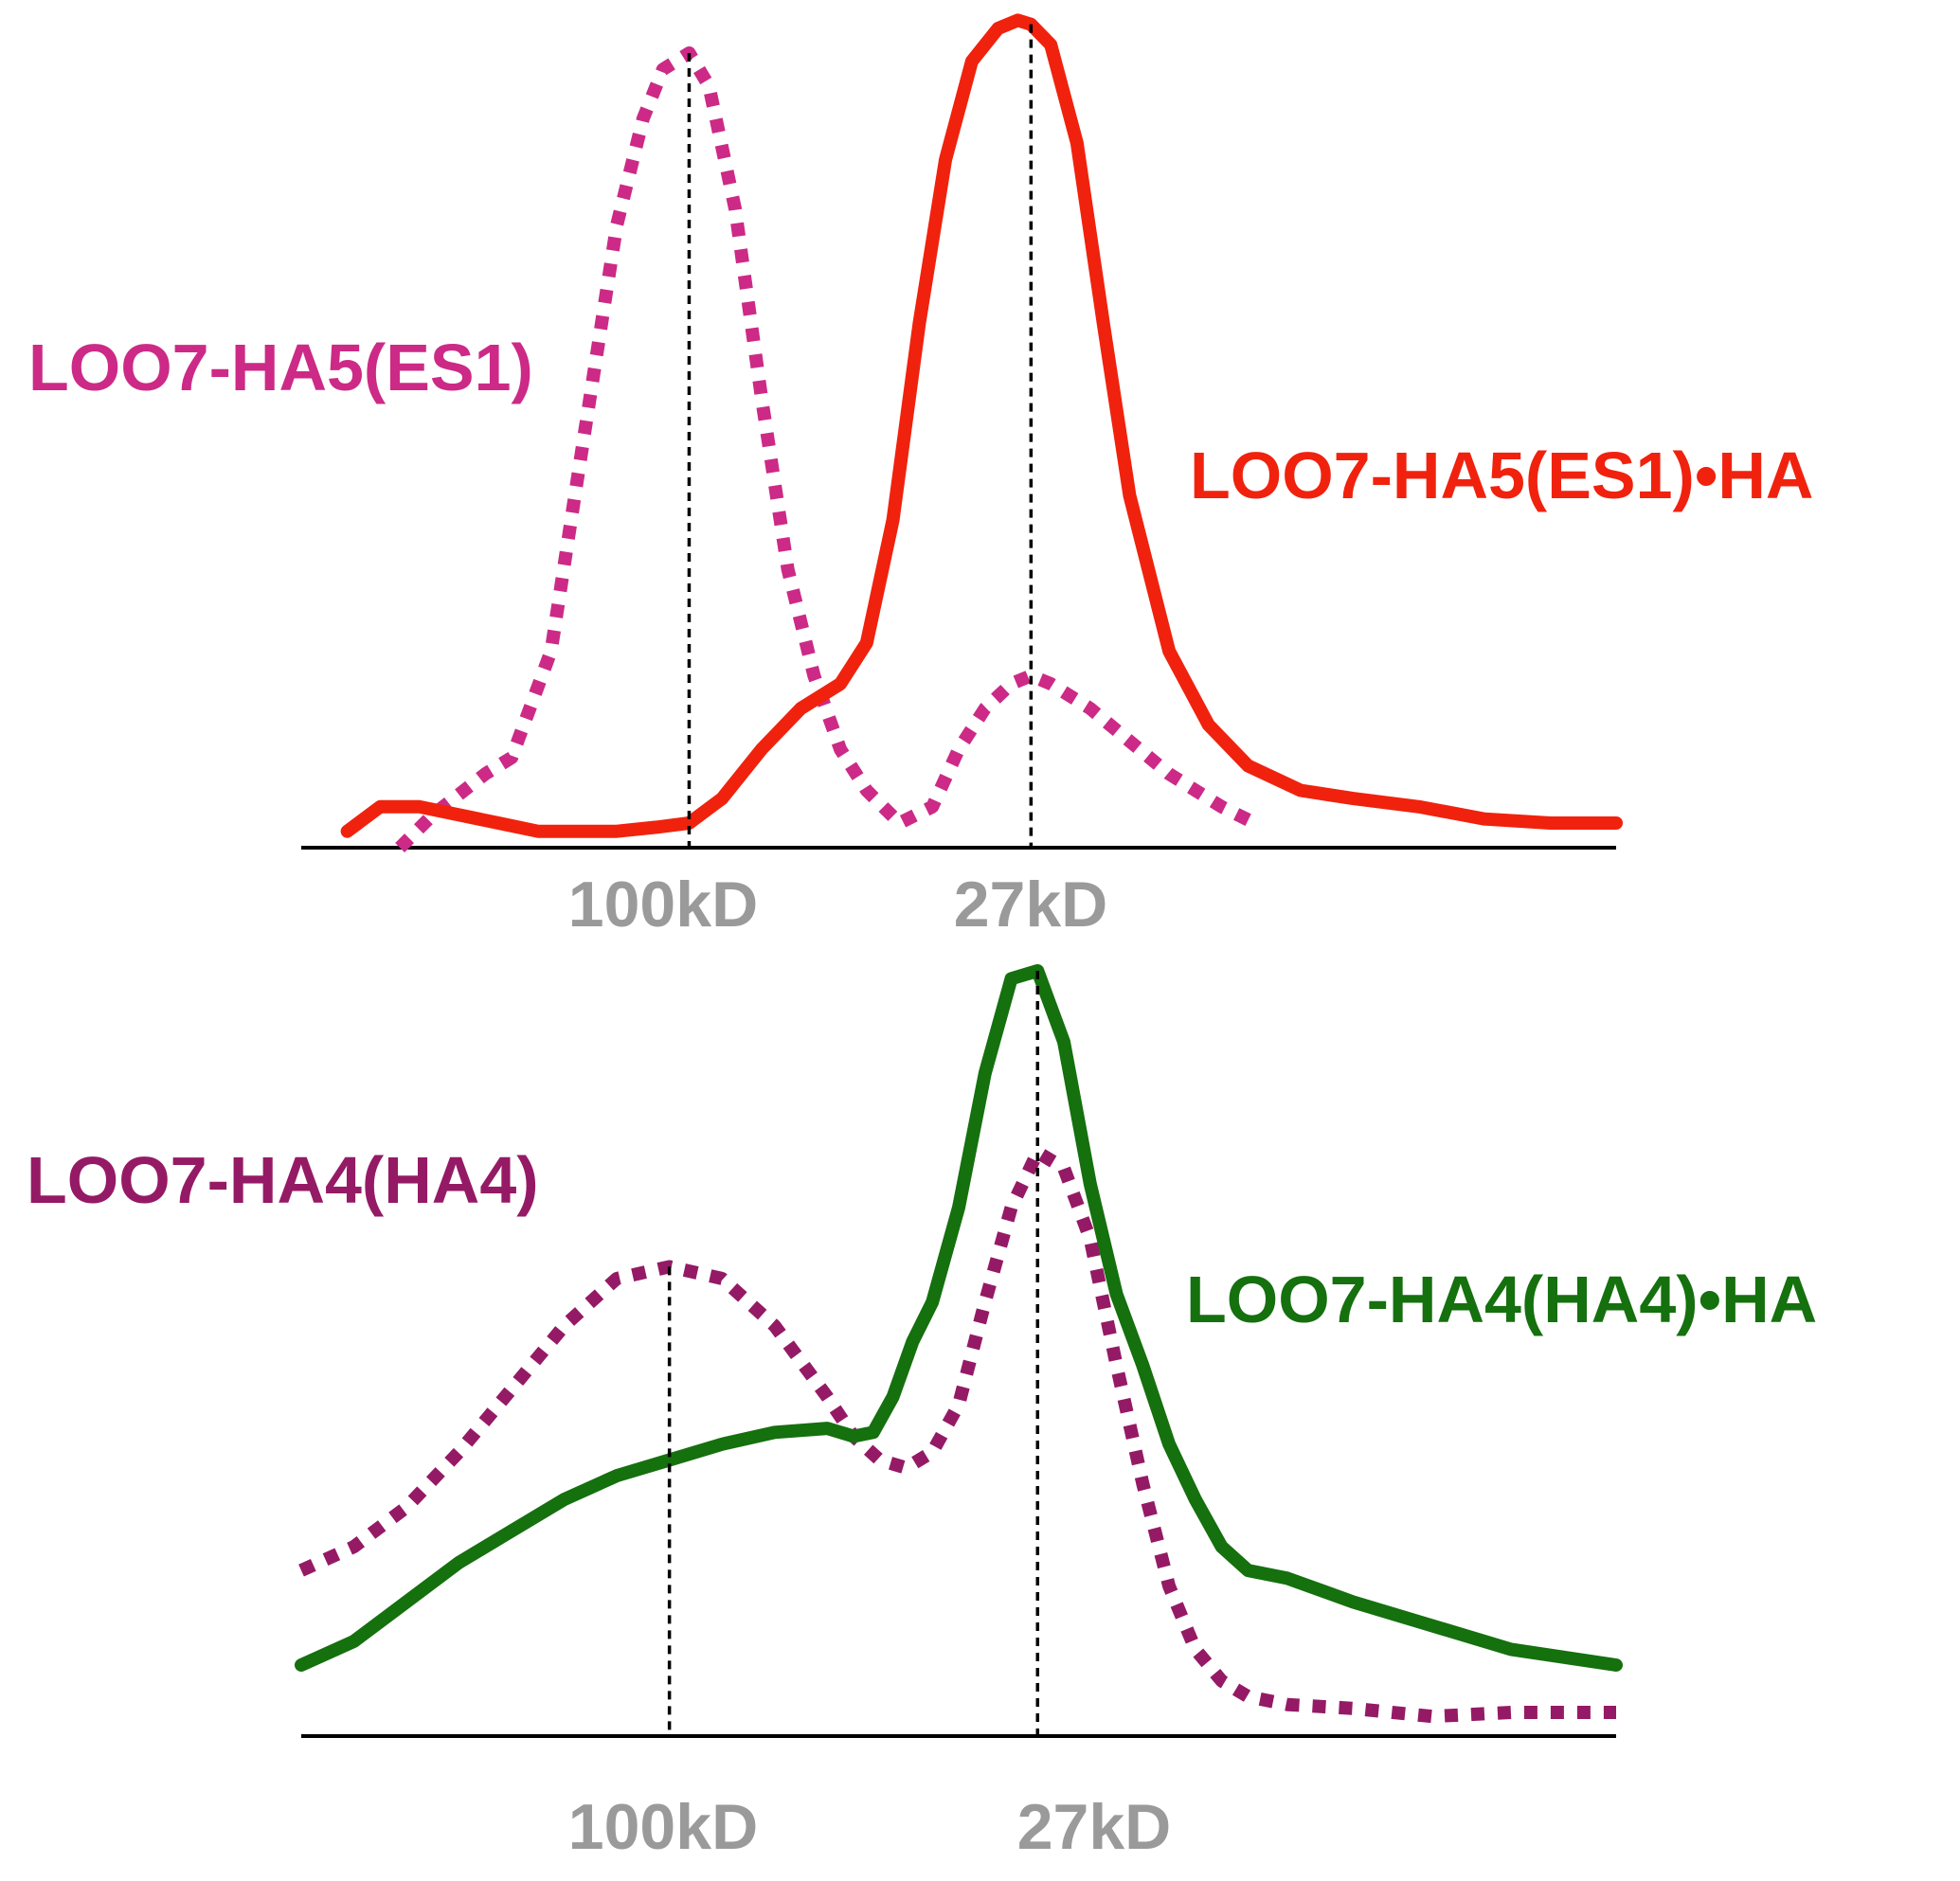 This screenshot has width=1960, height=1881. Describe the element at coordinates (1501, 1300) in the screenshot. I see `series-label-ha4-complex: LOO7-HA4(HA4)•HA` at that location.